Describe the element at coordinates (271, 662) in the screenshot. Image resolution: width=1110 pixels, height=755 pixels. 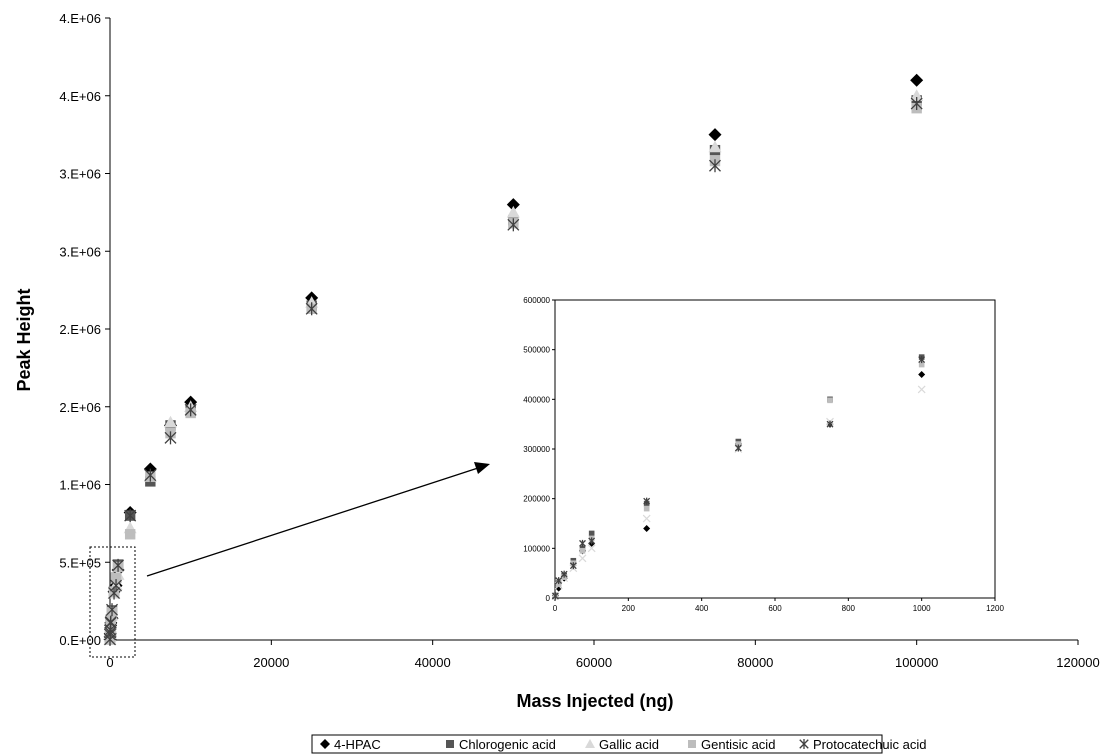
I see `x-tick-label: 20000` at that location.